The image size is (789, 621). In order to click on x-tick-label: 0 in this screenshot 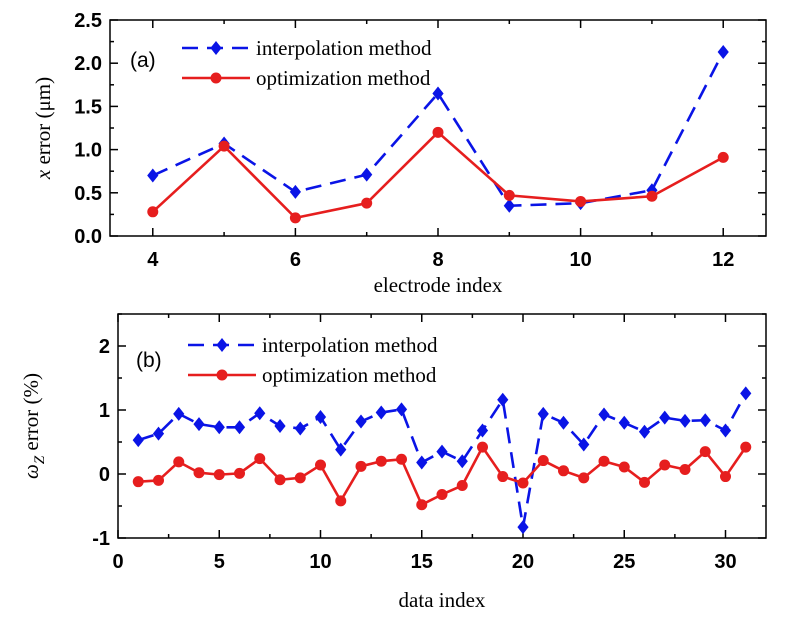, I will do `click(117, 562)`.